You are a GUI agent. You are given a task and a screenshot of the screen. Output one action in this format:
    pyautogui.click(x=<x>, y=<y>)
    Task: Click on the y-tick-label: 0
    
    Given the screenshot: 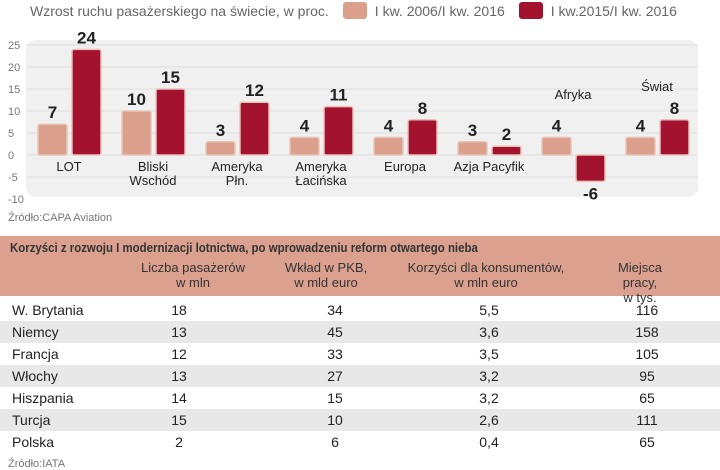 What is the action you would take?
    pyautogui.click(x=11, y=156)
    